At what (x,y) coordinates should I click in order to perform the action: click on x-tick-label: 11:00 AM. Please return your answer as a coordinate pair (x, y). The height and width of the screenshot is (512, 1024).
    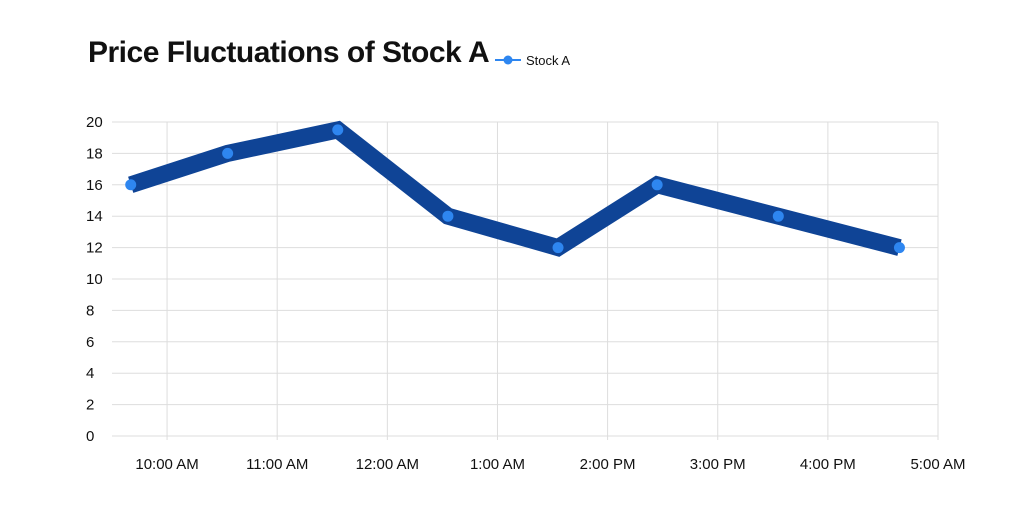
    Looking at the image, I should click on (277, 464).